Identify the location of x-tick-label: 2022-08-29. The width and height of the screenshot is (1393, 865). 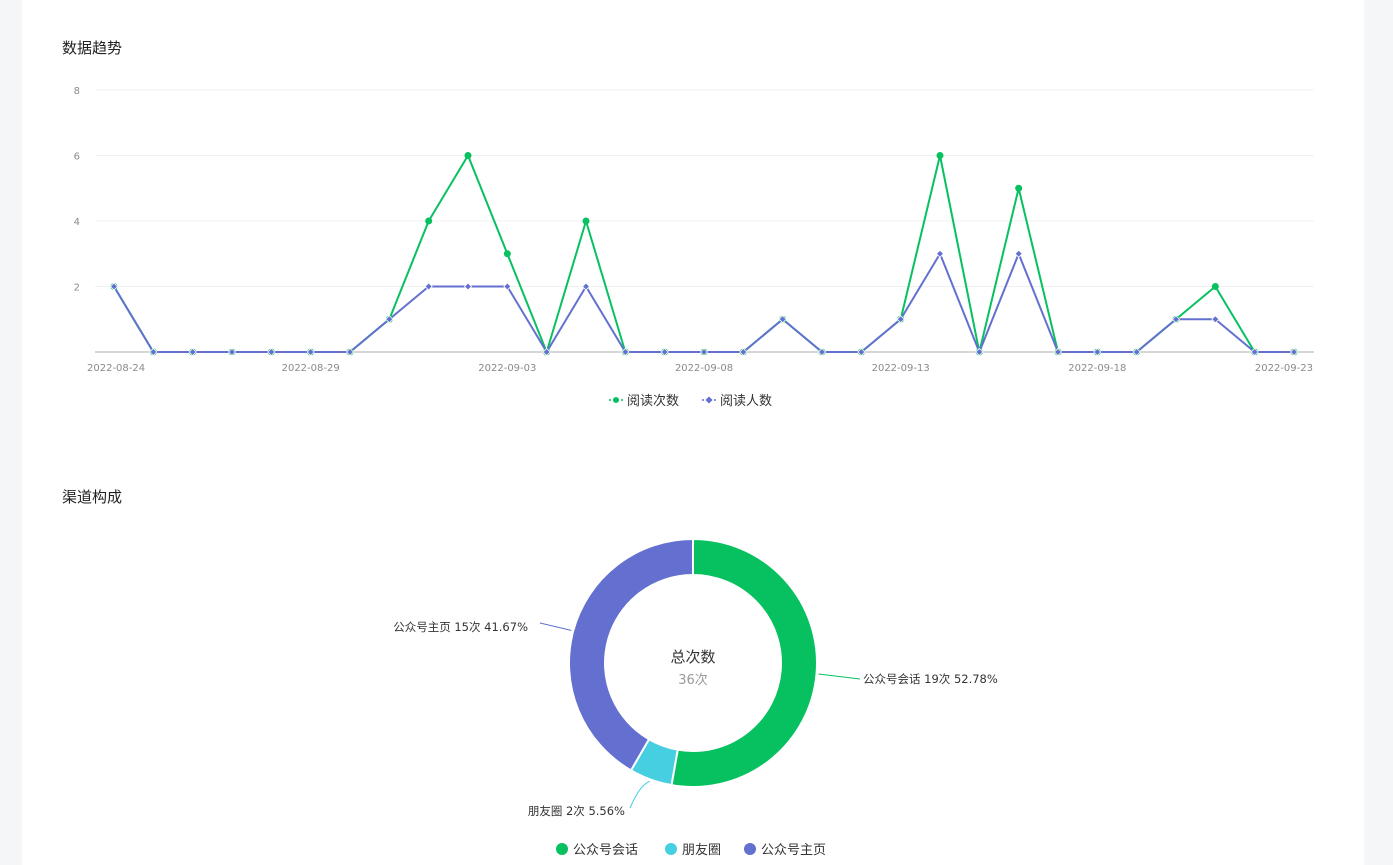
(311, 368).